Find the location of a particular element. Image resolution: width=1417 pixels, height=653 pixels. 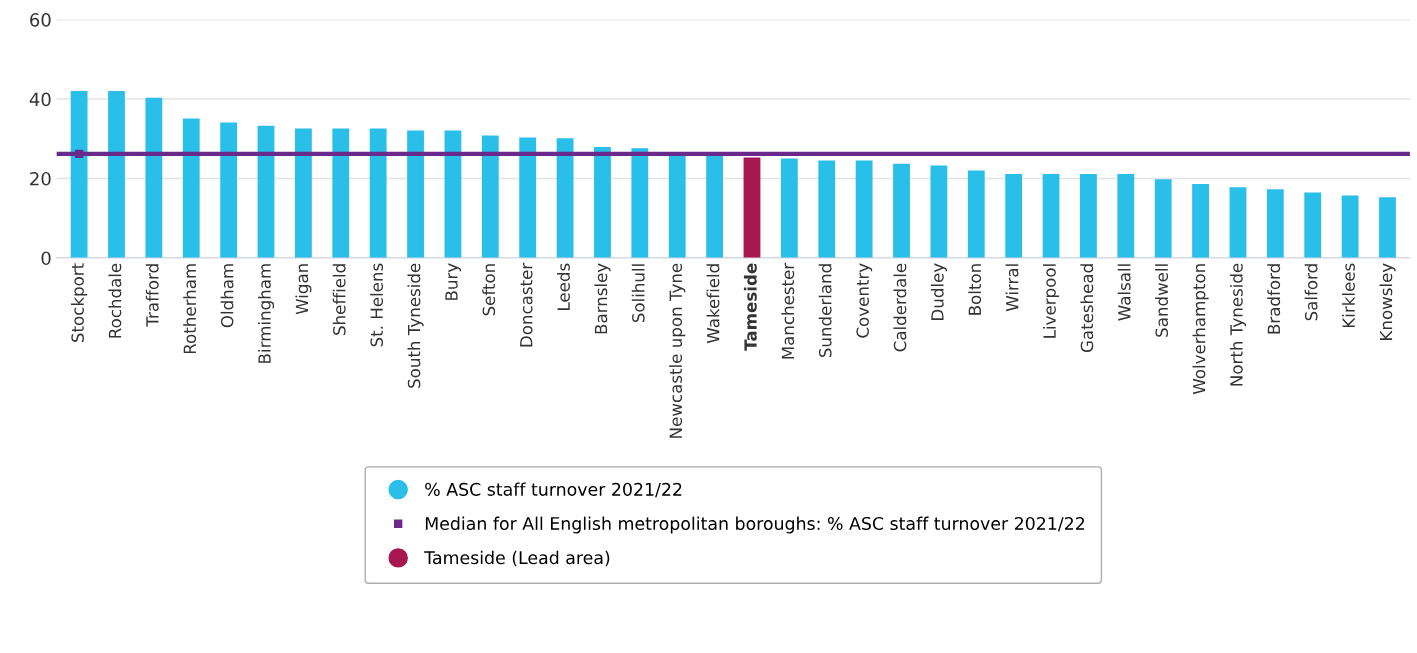

x-tick-label: South Tyneside is located at coordinates (415, 325).